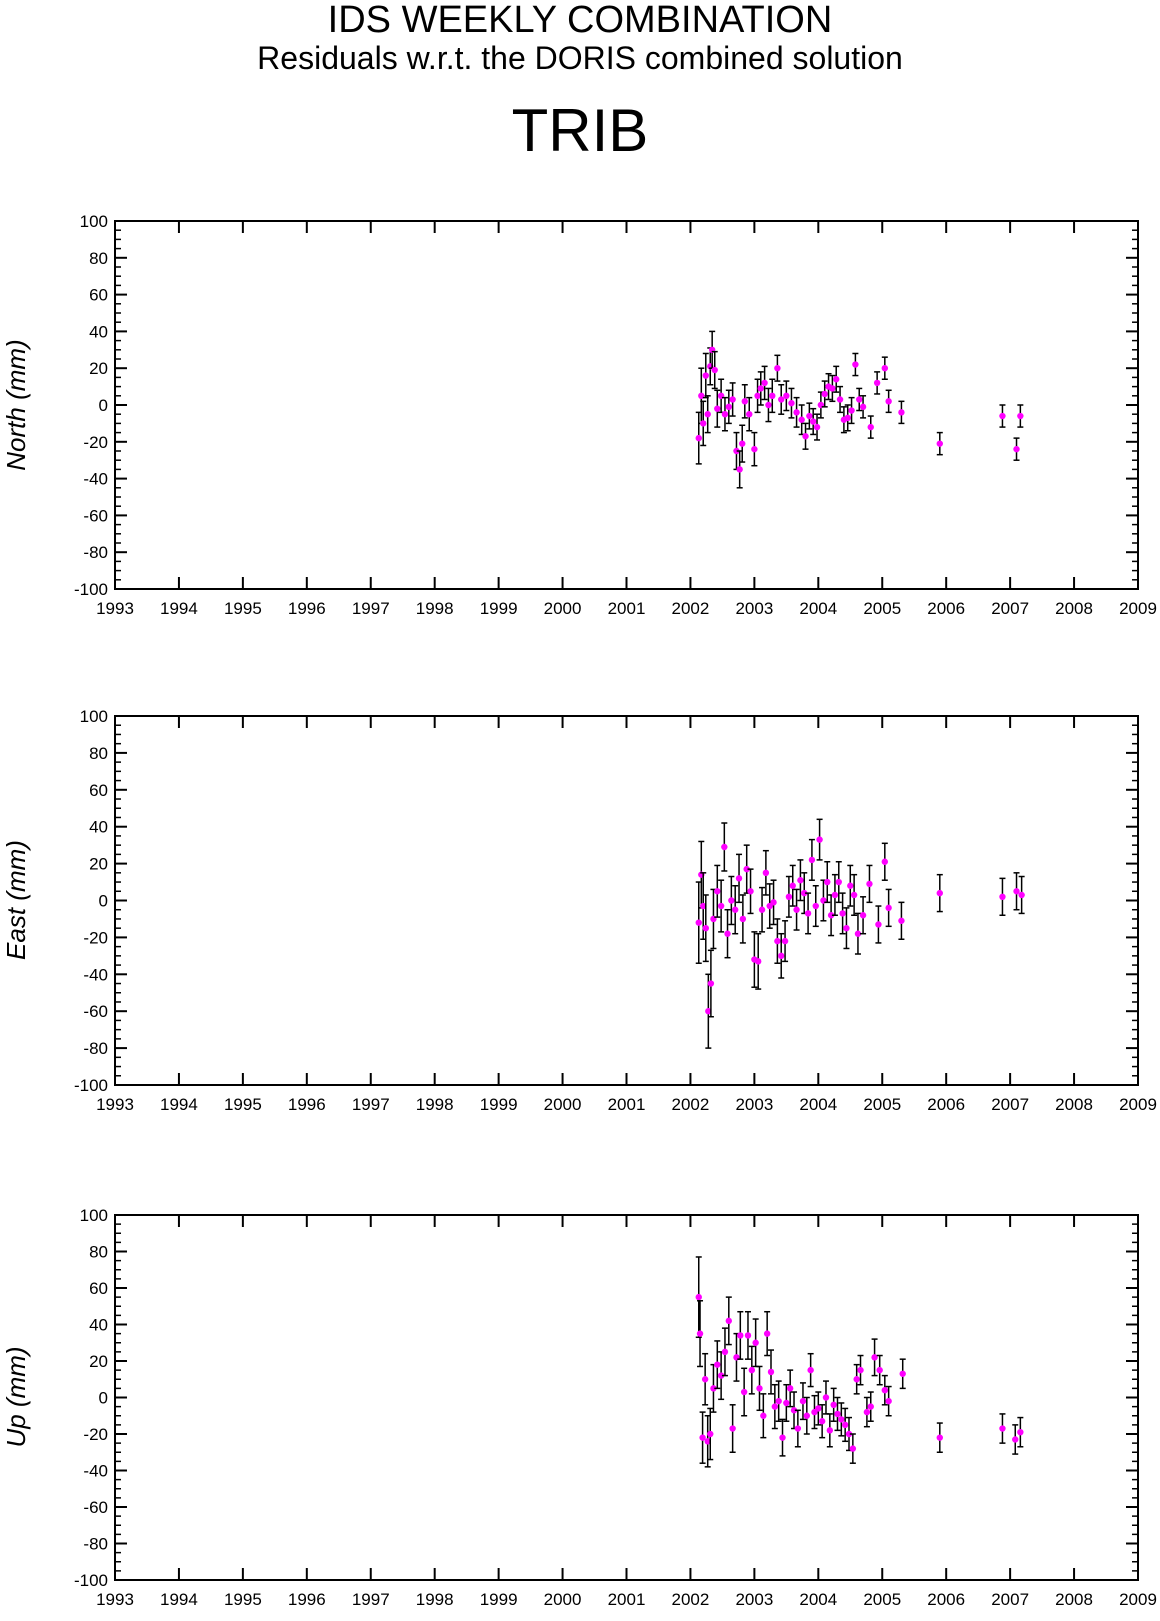 Image resolution: width=1160 pixels, height=1621 pixels. I want to click on east-x-tick-label: 2004, so click(818, 1104).